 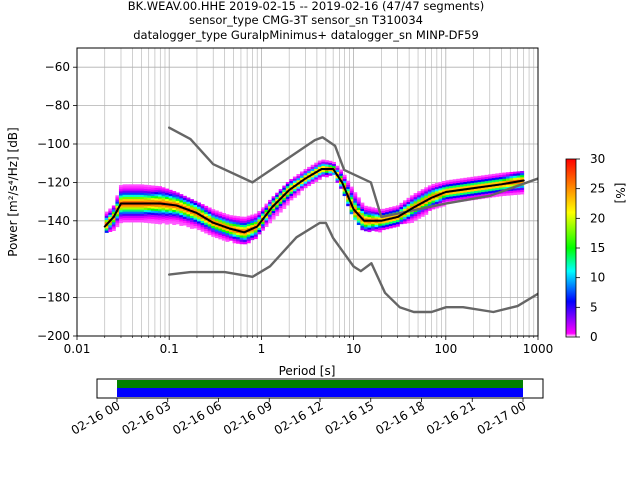 What do you see at coordinates (594, 307) in the screenshot?
I see `colorbar-tick-label: 5` at bounding box center [594, 307].